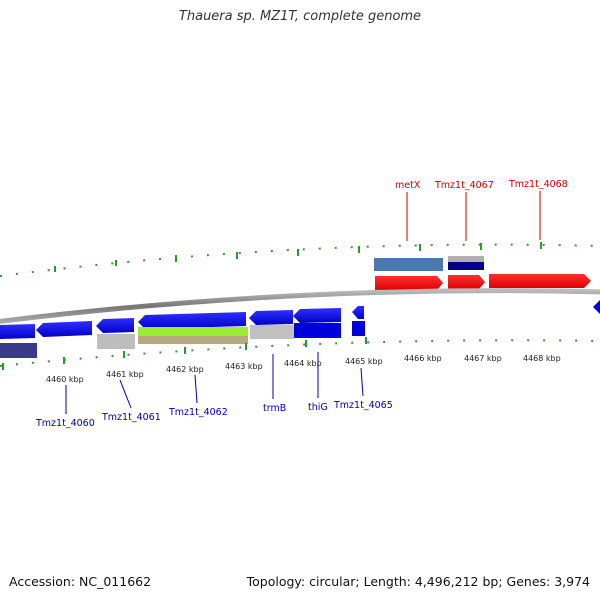 The image size is (600, 600). What do you see at coordinates (482, 273) in the screenshot?
I see `forward-strand` at bounding box center [482, 273].